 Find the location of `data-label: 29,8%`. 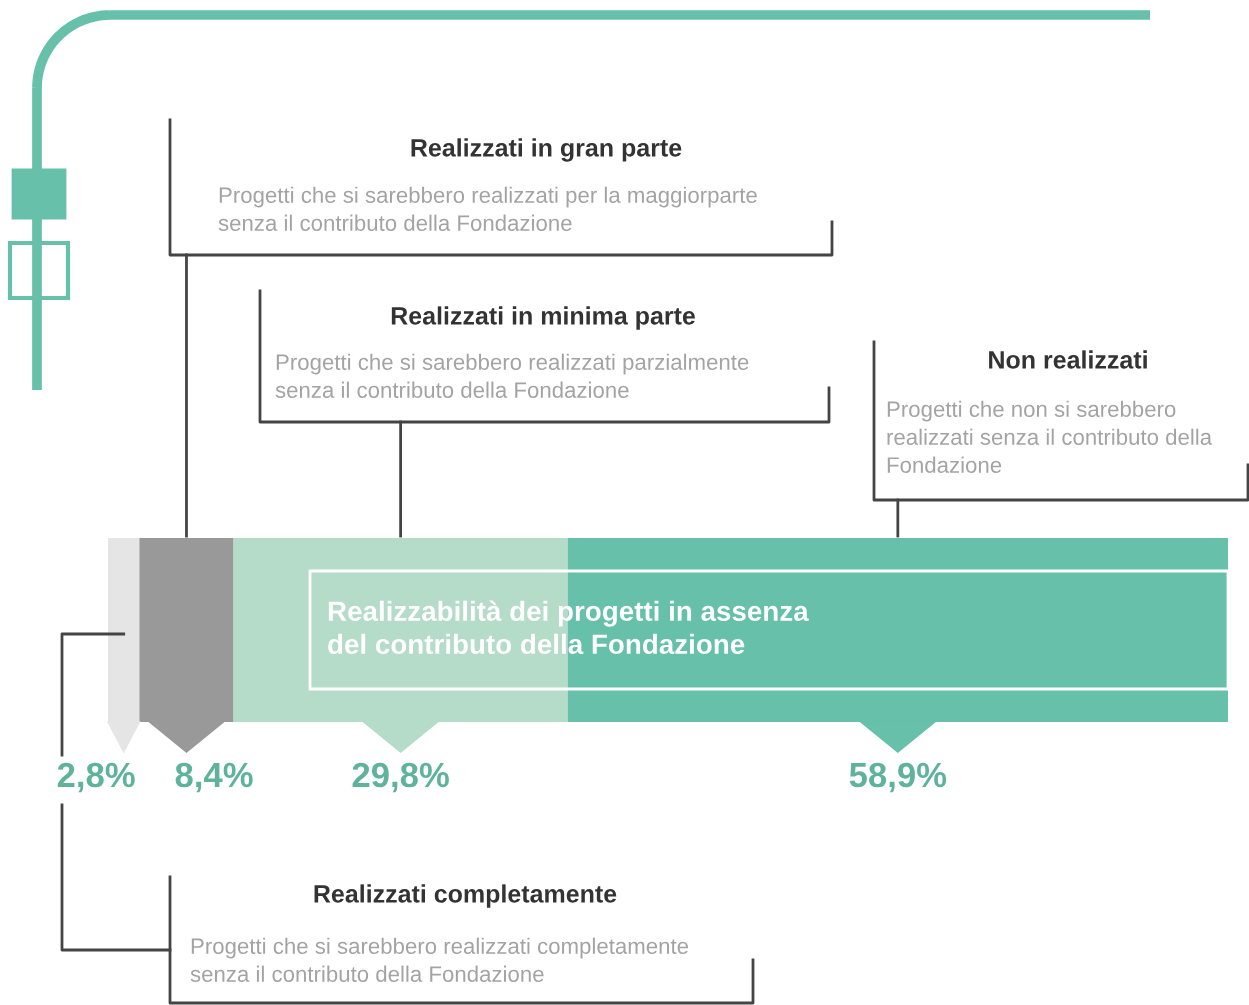

data-label: 29,8% is located at coordinates (400, 777).